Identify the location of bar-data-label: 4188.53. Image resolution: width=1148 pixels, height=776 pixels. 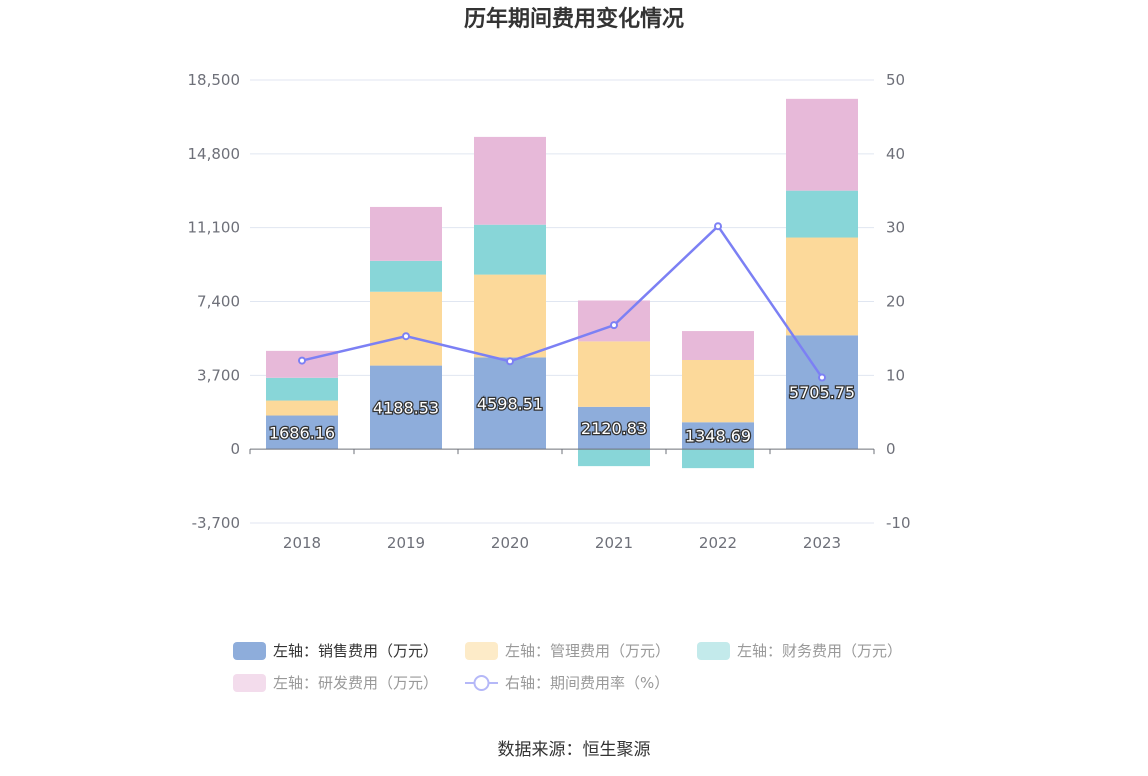
(406, 407).